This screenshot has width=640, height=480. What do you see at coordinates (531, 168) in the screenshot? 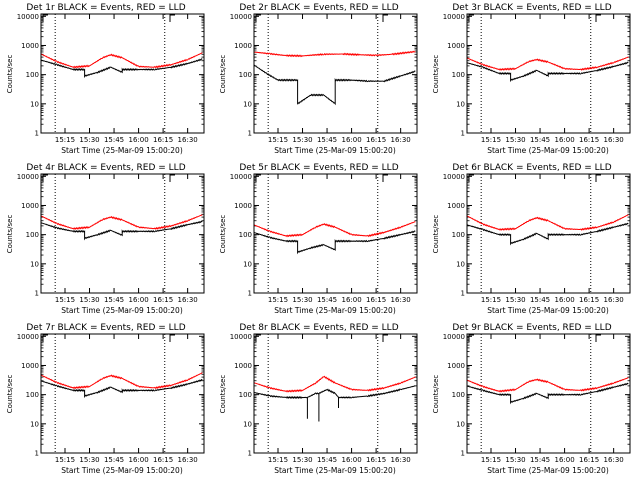
I see `panel-title: Det 6r BLACK = Events, RED = LLD` at bounding box center [531, 168].